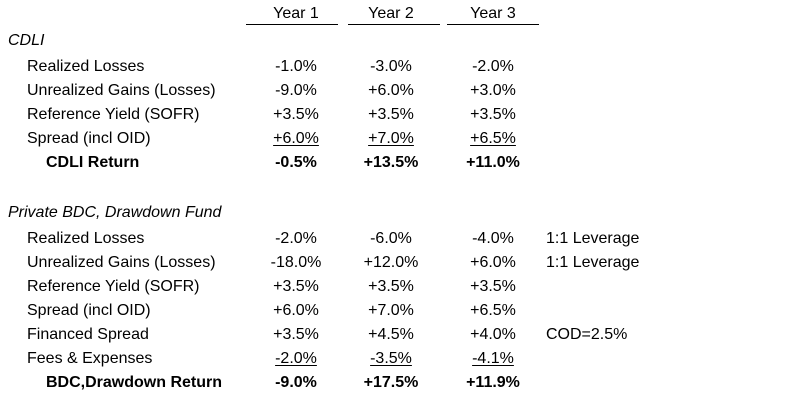 The image size is (811, 406). Describe the element at coordinates (134, 382) in the screenshot. I see `total-label: BDC,Drawdown Return` at that location.